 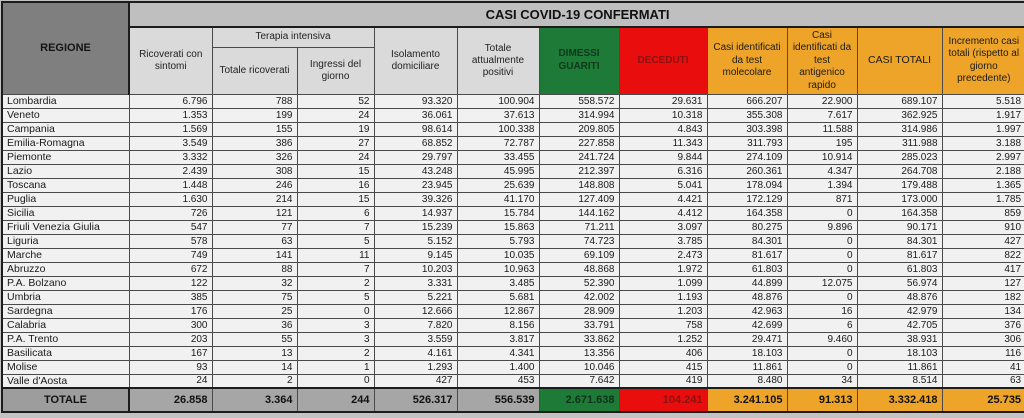 What do you see at coordinates (822, 227) in the screenshot?
I see `value-cell: 9.896` at bounding box center [822, 227].